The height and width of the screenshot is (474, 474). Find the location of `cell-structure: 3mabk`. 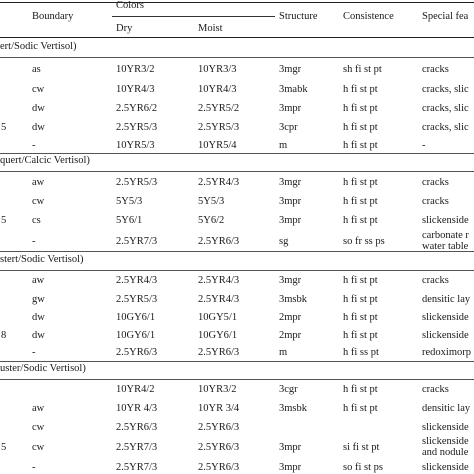

cell-structure: 3mabk is located at coordinates (293, 89).